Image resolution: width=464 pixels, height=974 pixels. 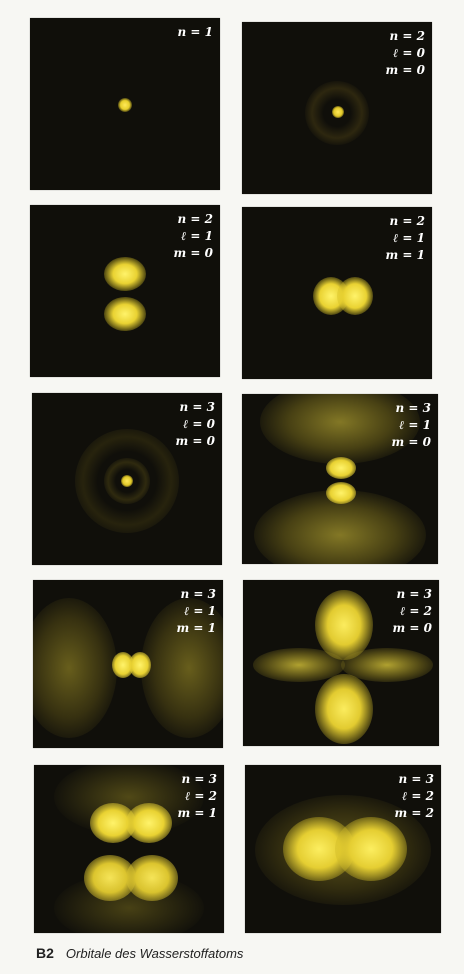 I want to click on label-n: n = 1, so click(x=195, y=32).